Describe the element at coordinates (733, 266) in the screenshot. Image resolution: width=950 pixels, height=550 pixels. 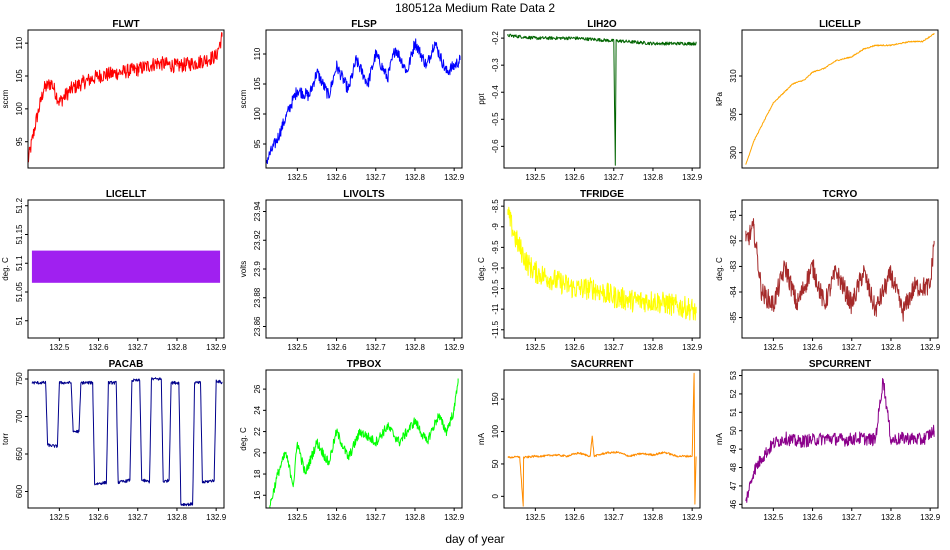
I see `y-tick-label: -83` at that location.